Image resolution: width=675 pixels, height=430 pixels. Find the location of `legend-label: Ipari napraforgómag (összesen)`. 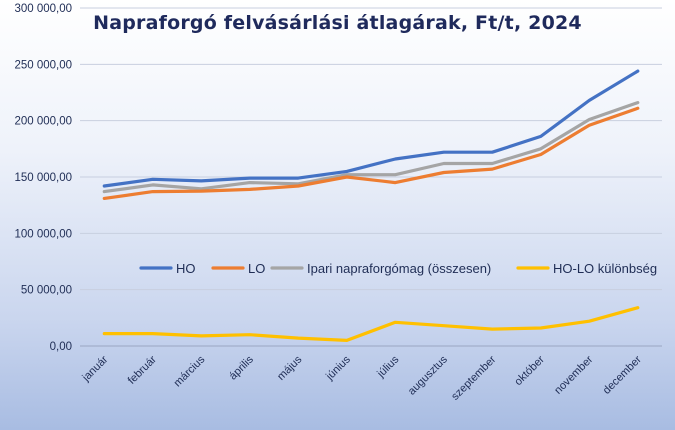

legend-label: Ipari napraforgómag (összesen) is located at coordinates (399, 268).